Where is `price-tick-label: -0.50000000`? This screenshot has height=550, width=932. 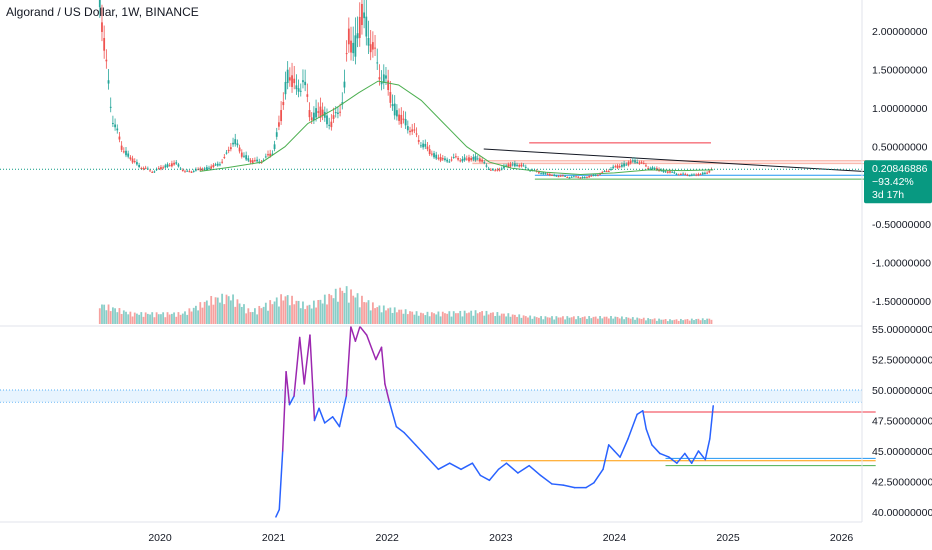
price-tick-label: -0.50000000 is located at coordinates (901, 225).